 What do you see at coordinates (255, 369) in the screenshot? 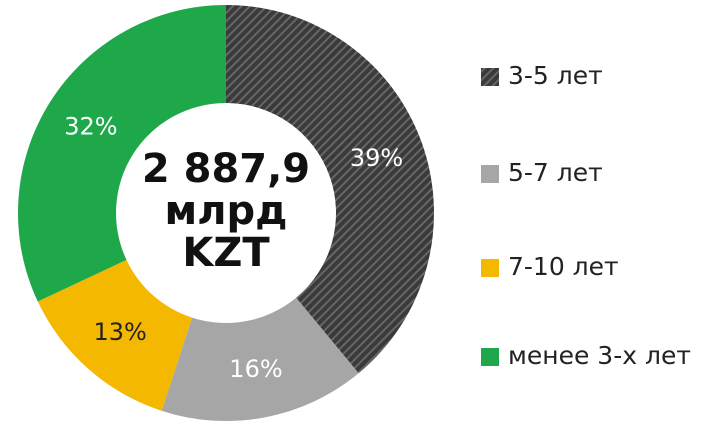
I see `value-label: 16%` at bounding box center [255, 369].